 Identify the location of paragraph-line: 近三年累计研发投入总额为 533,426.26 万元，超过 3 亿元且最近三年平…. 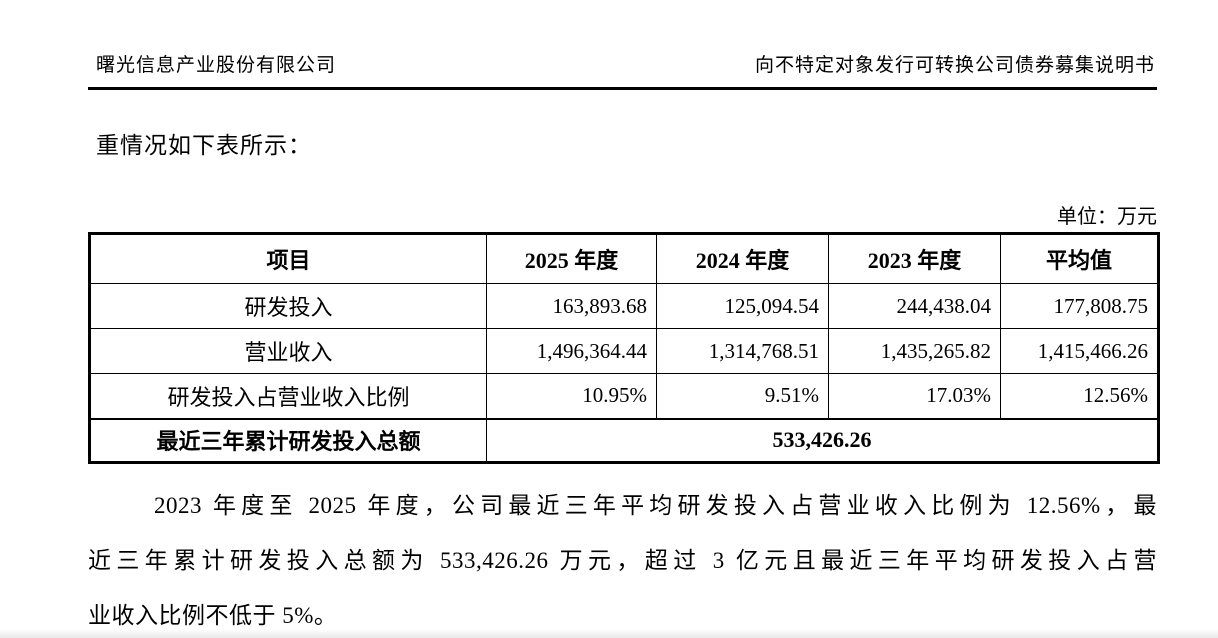
(622, 560).